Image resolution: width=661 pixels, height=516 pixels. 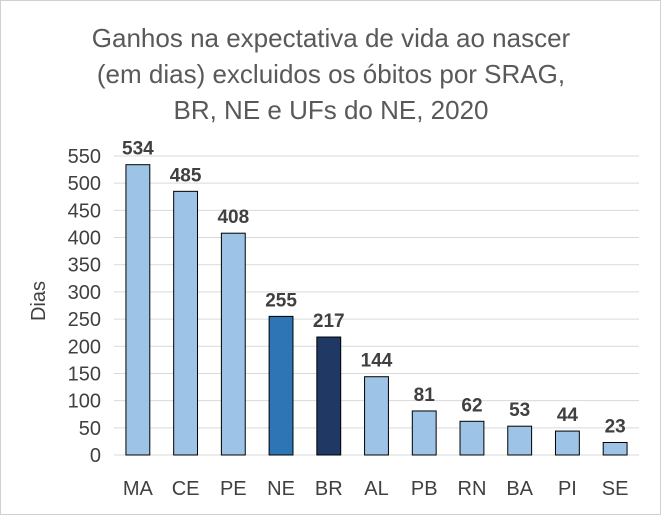 What do you see at coordinates (331, 74) in the screenshot?
I see `chart-title-line-2: (em dias) excluidos os óbitos por SRAG,` at bounding box center [331, 74].